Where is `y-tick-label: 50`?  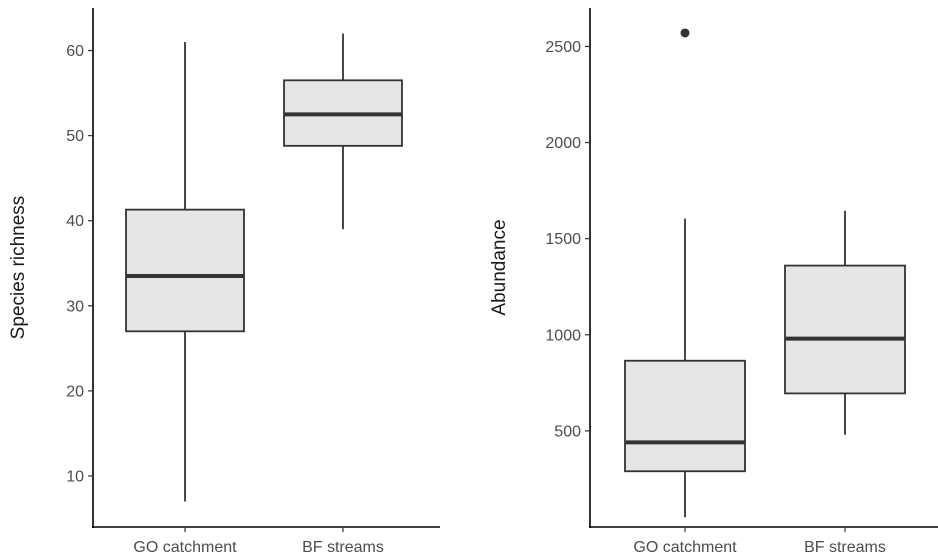
y-tick-label: 50 is located at coordinates (75, 136).